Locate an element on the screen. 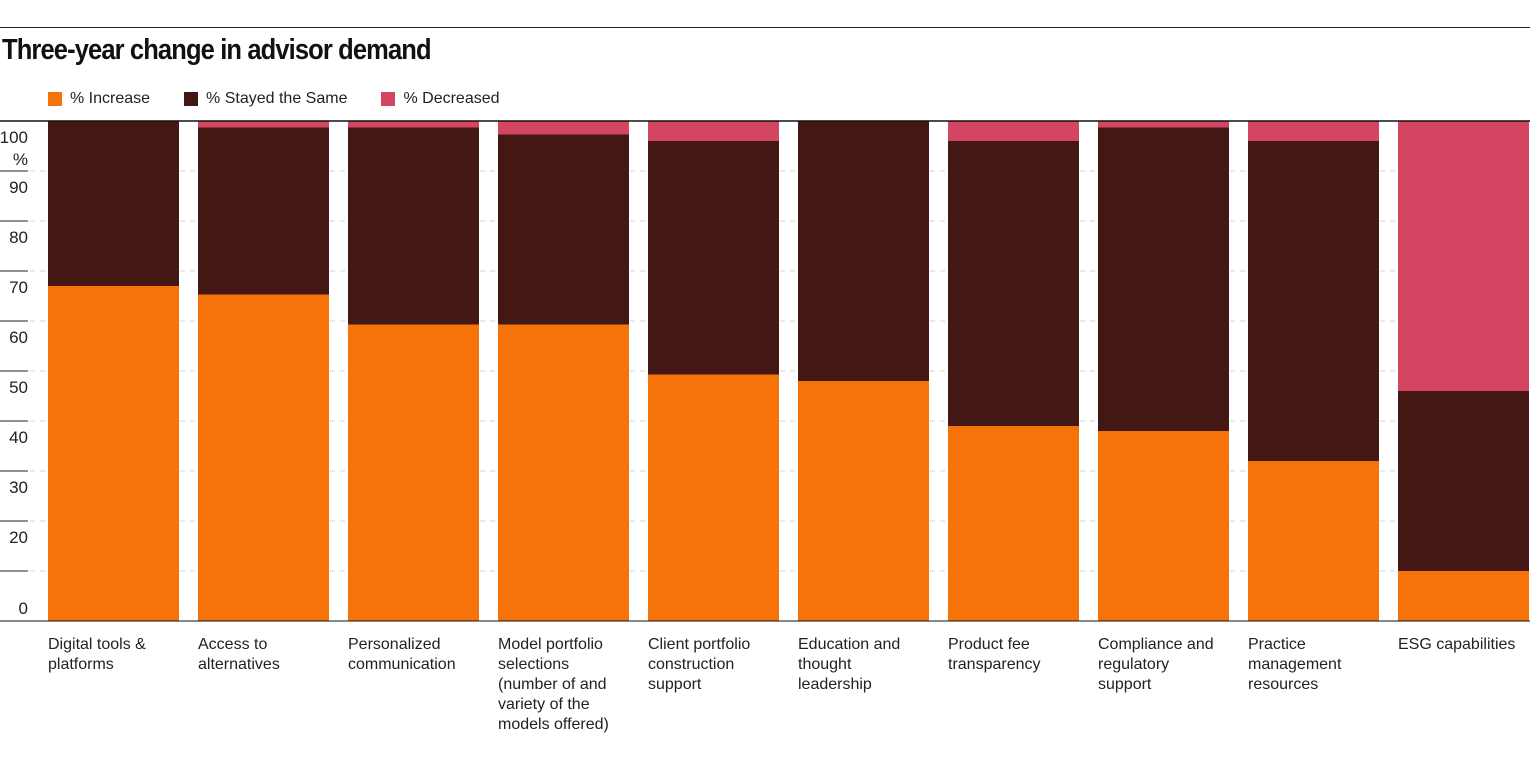 This screenshot has width=1530, height=758. legend-item-stayed: % Stayed the Same is located at coordinates (265, 99).